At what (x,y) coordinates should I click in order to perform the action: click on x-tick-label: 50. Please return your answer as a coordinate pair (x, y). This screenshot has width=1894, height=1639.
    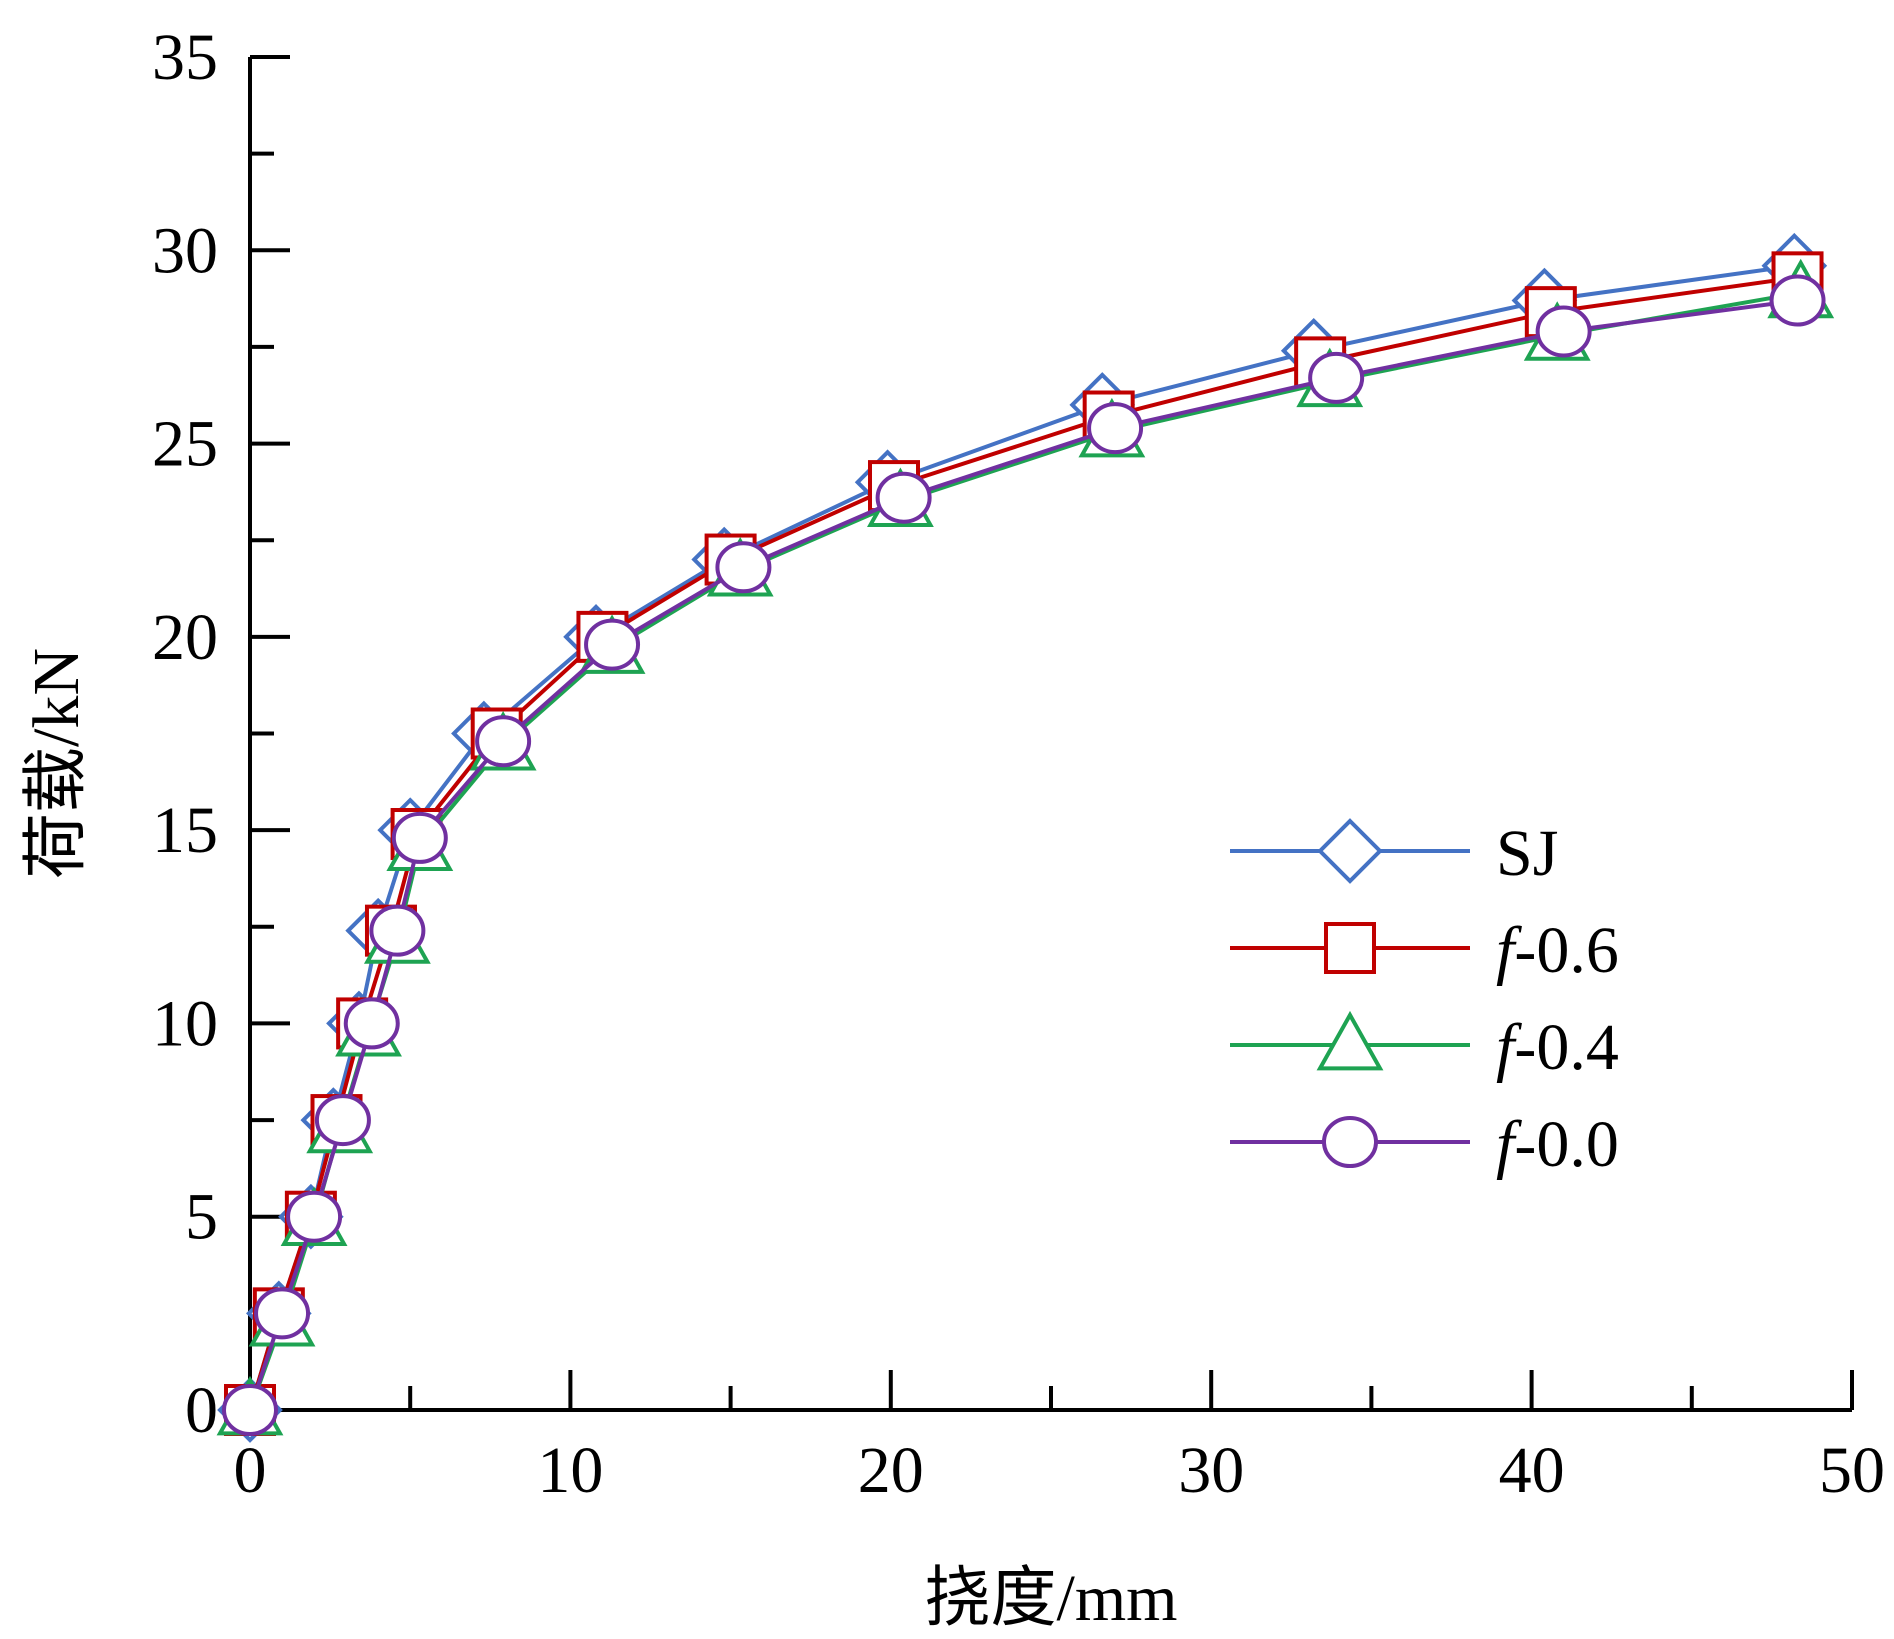
    Looking at the image, I should click on (1852, 1470).